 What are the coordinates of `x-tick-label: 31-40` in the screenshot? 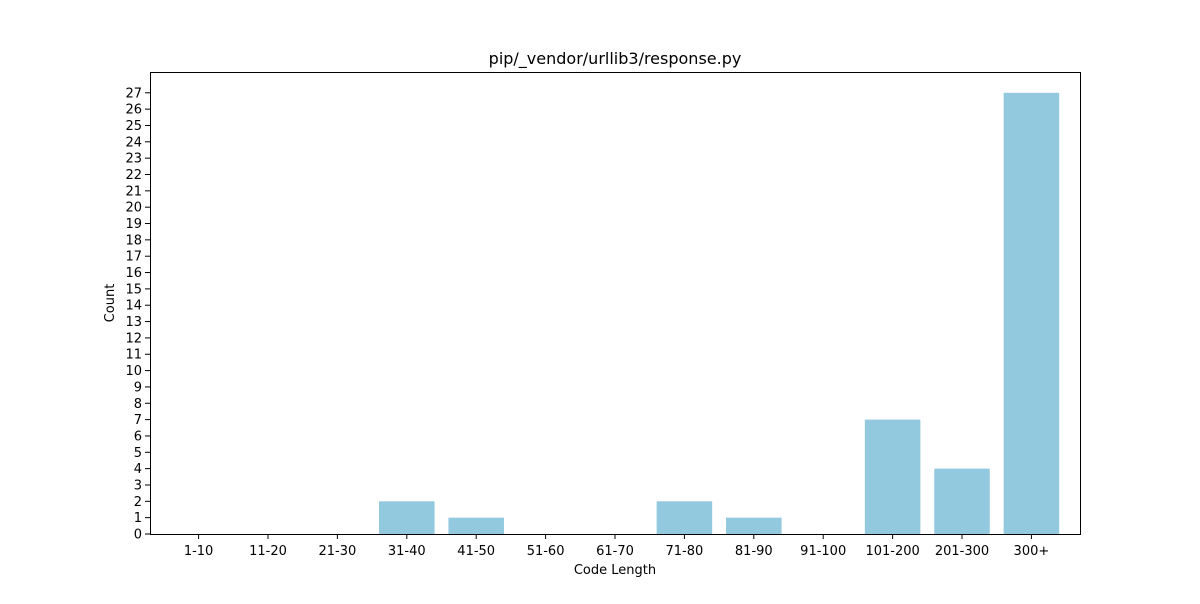 It's located at (407, 551).